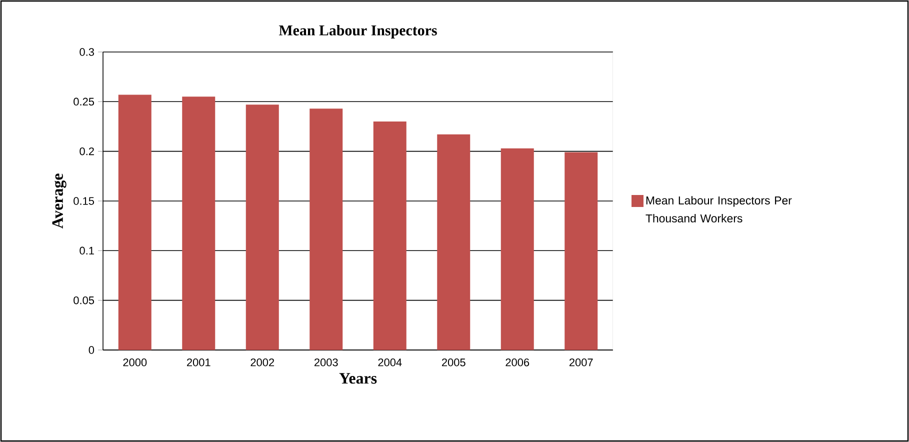 Image resolution: width=909 pixels, height=442 pixels. What do you see at coordinates (87, 52) in the screenshot?
I see `y-tick-label: 0.3` at bounding box center [87, 52].